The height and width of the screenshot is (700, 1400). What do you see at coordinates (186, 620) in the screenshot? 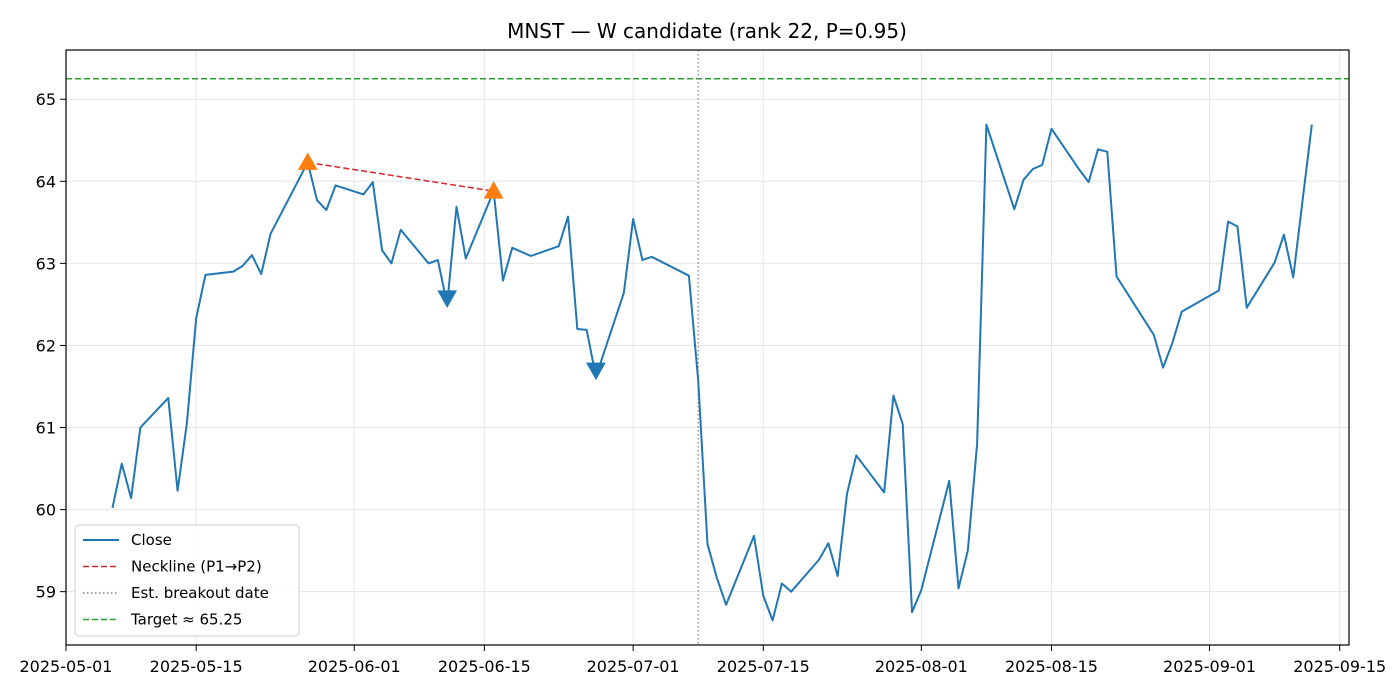
I see `legend-label: Target ≈ 65.25` at bounding box center [186, 620].